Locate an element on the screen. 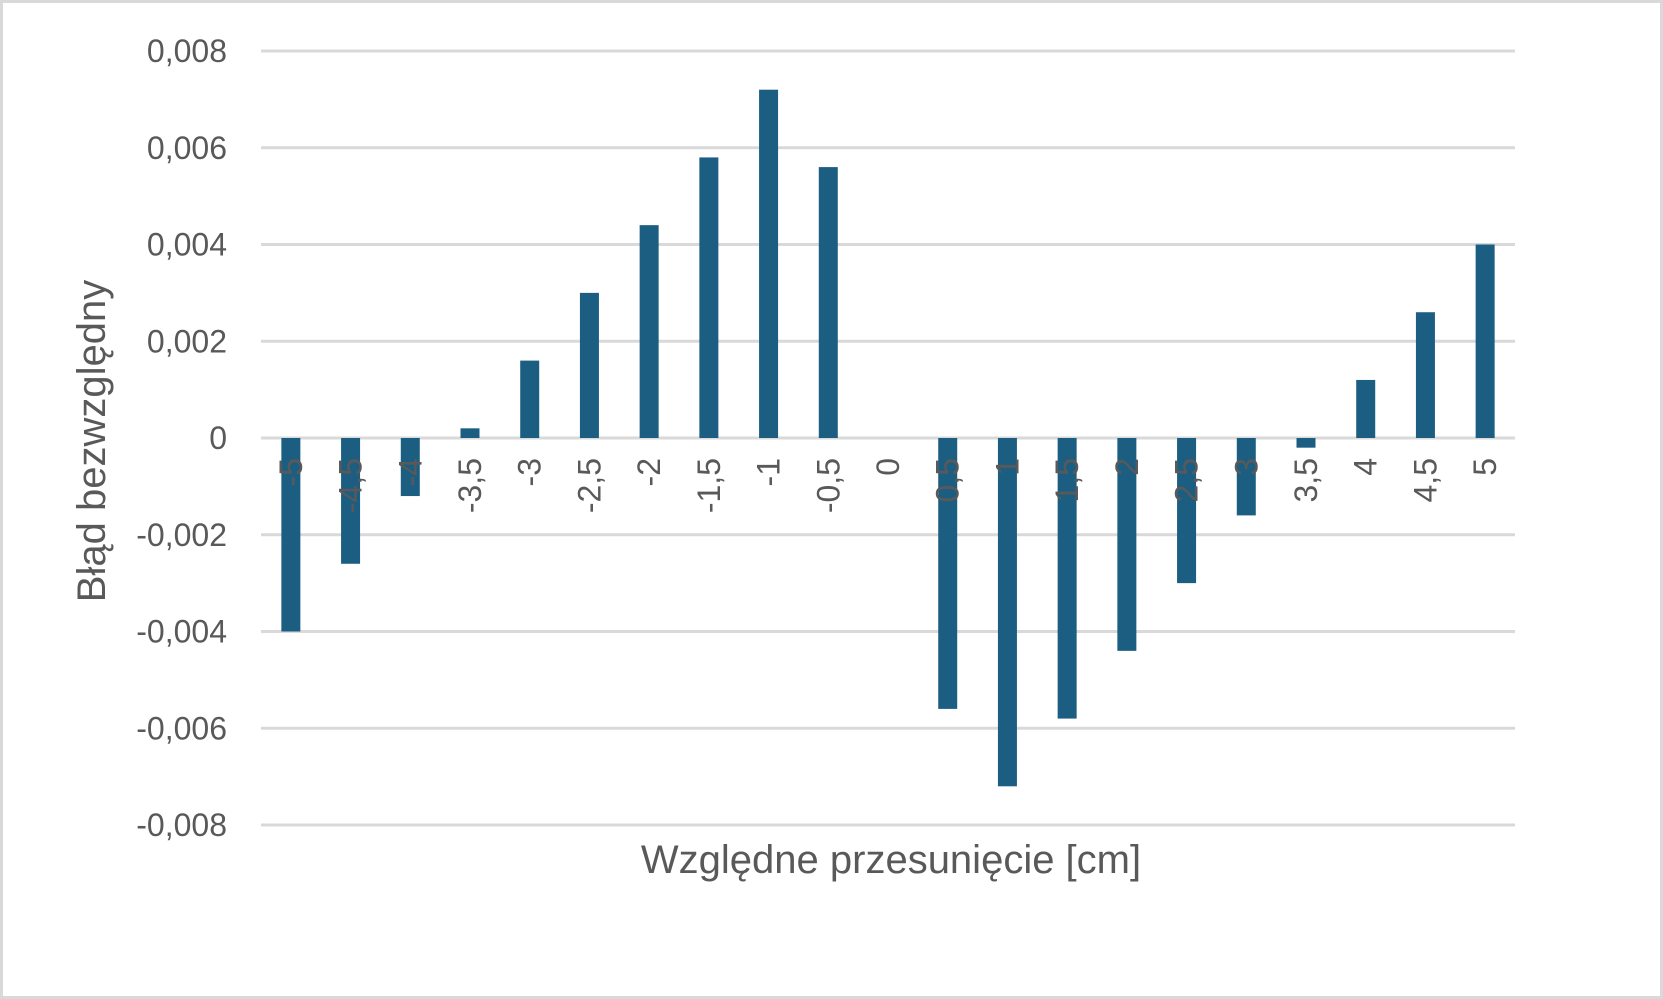  x-tick-label: -3,5 is located at coordinates (470, 485).